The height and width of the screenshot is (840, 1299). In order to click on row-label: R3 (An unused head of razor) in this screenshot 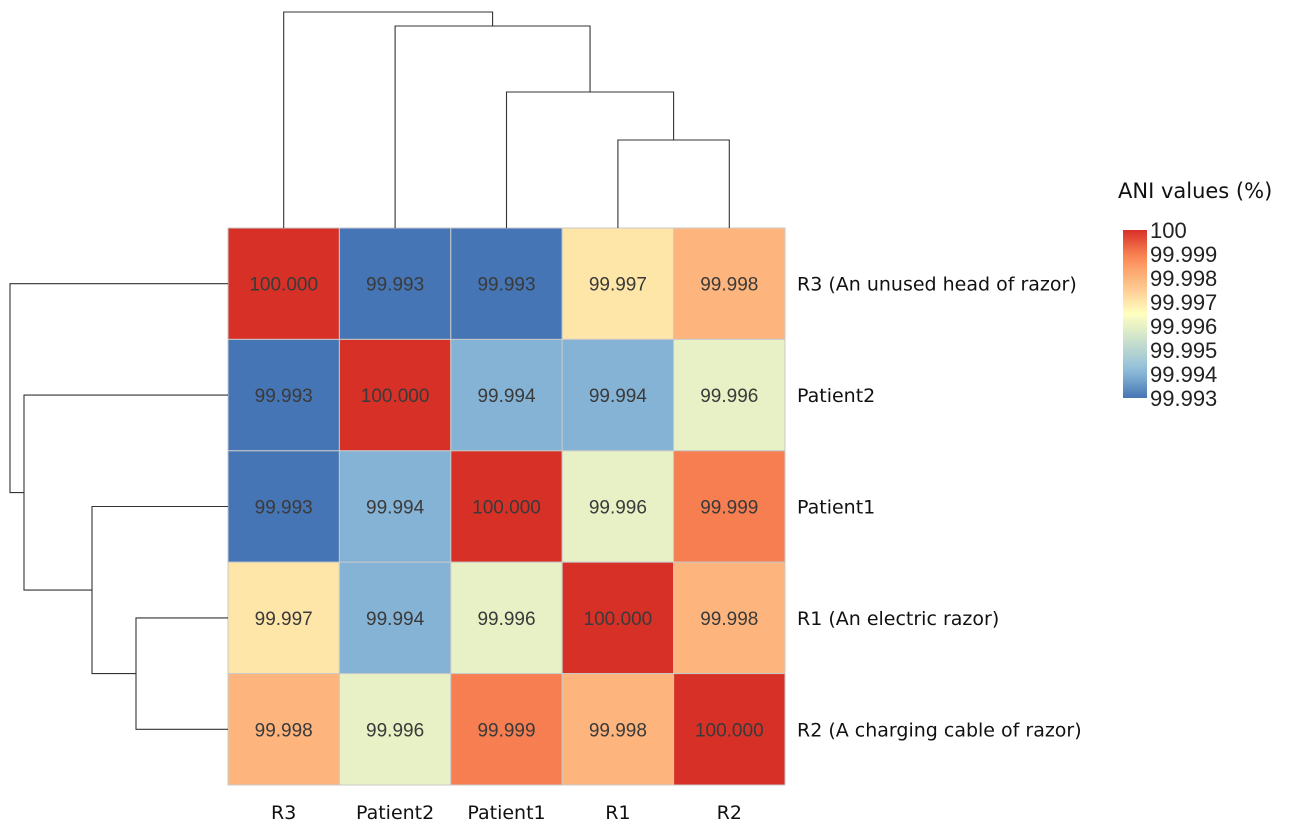, I will do `click(937, 285)`.